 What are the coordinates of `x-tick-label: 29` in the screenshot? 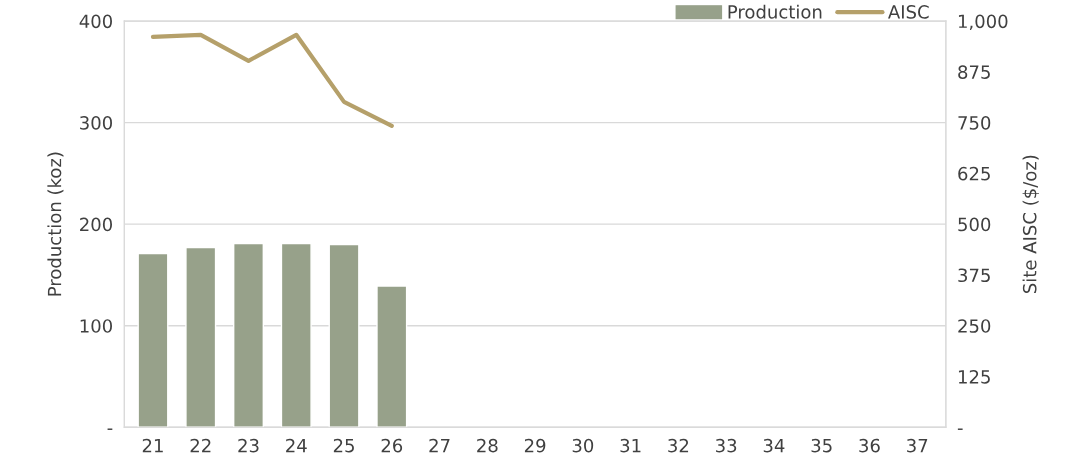 It's located at (535, 445).